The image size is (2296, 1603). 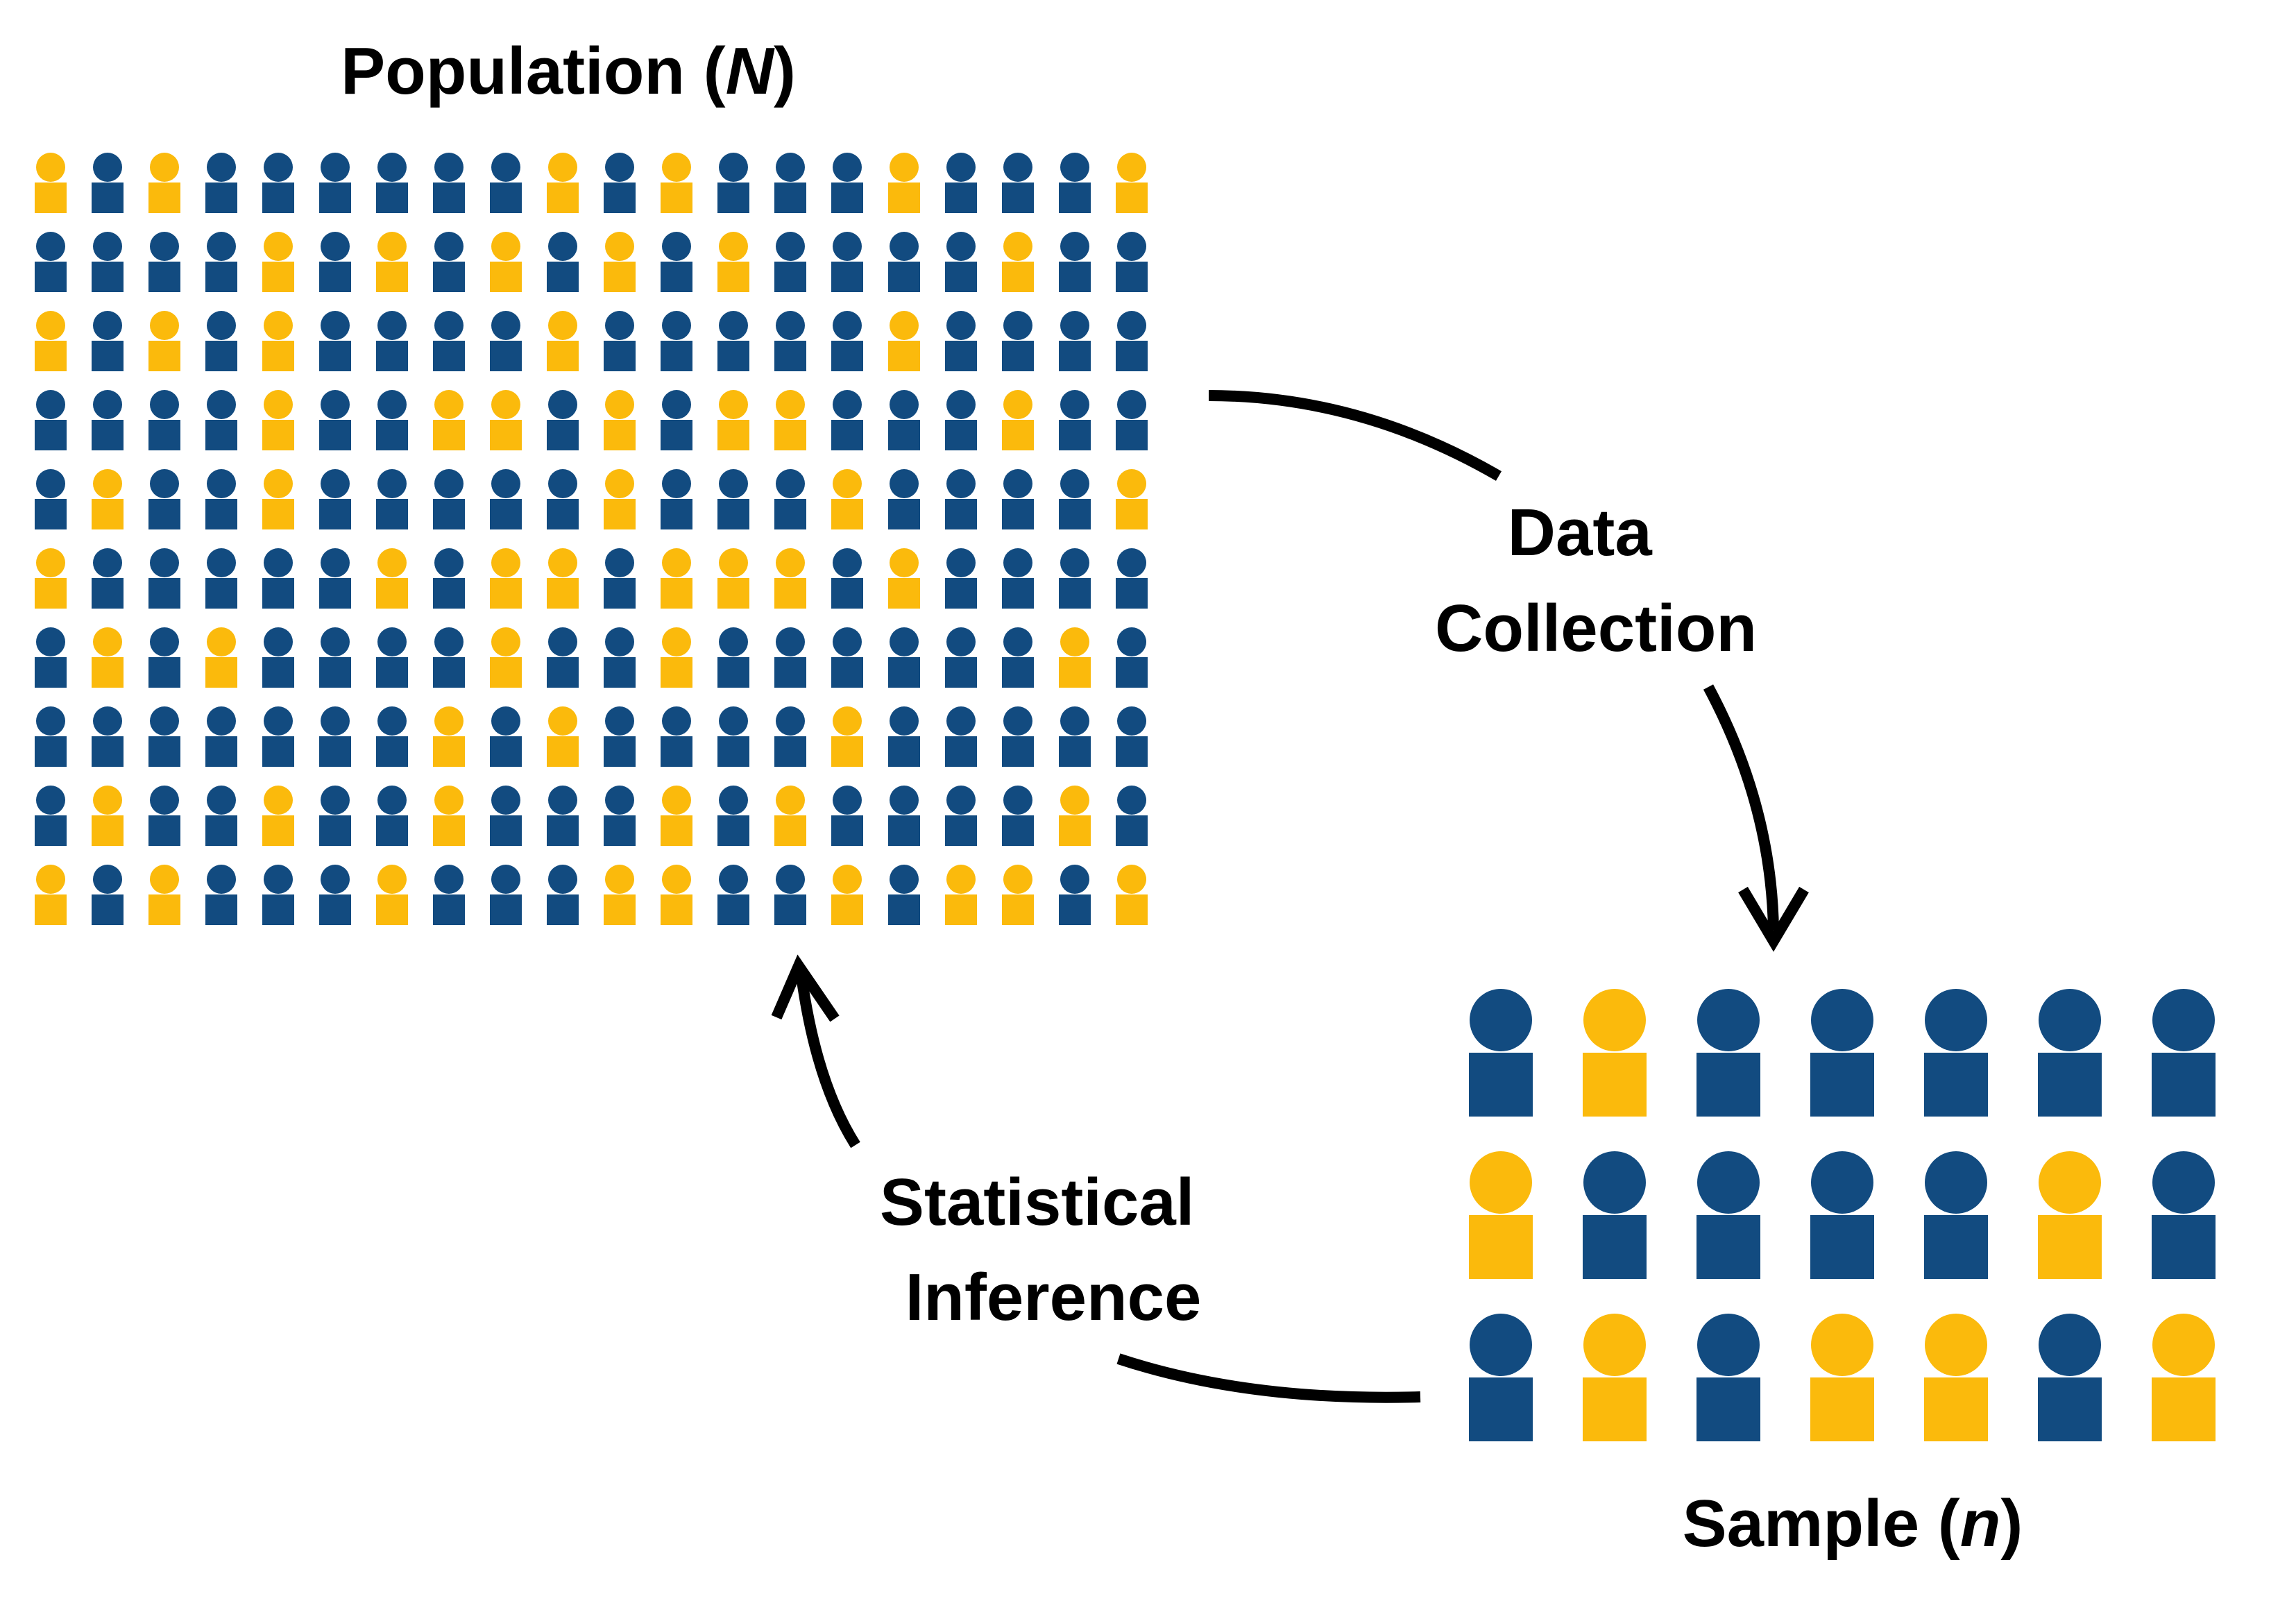 I want to click on statistical-inference-arc-top, so click(x=828, y=1061).